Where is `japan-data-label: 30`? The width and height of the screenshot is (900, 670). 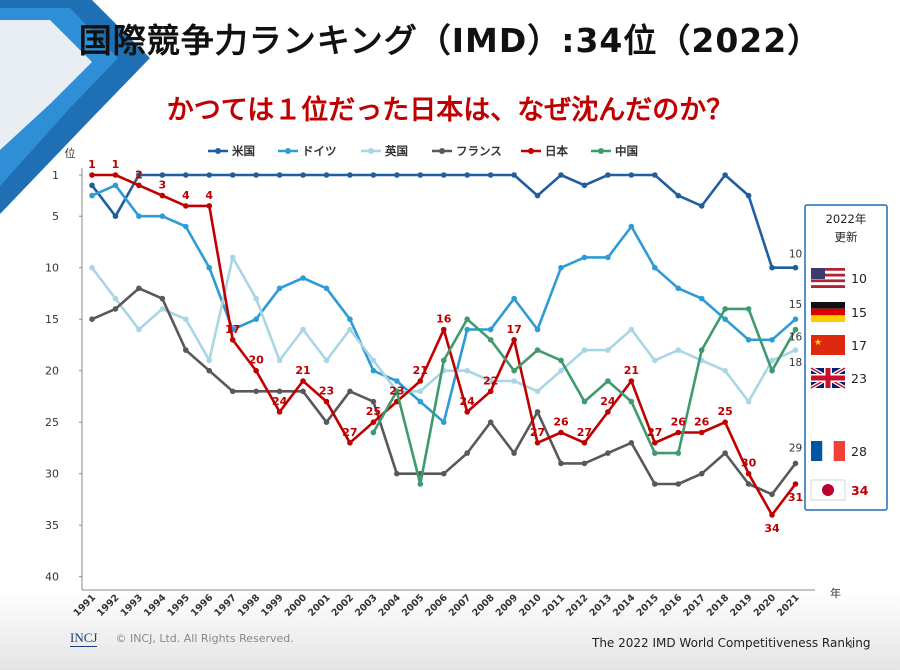
japan-data-label: 30 is located at coordinates (749, 463).